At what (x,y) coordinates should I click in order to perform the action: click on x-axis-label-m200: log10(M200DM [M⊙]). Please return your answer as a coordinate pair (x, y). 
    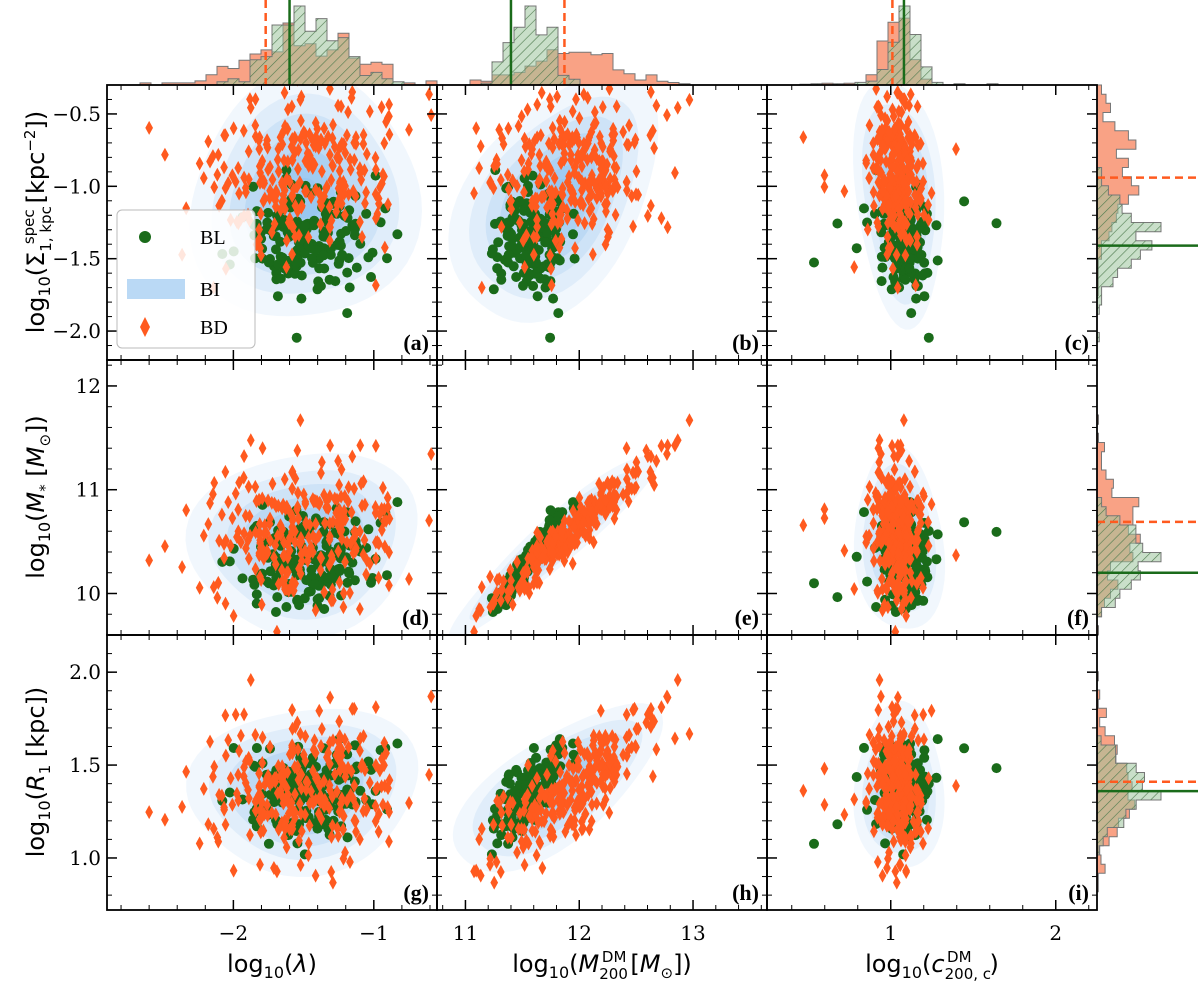
    Looking at the image, I should click on (602, 965).